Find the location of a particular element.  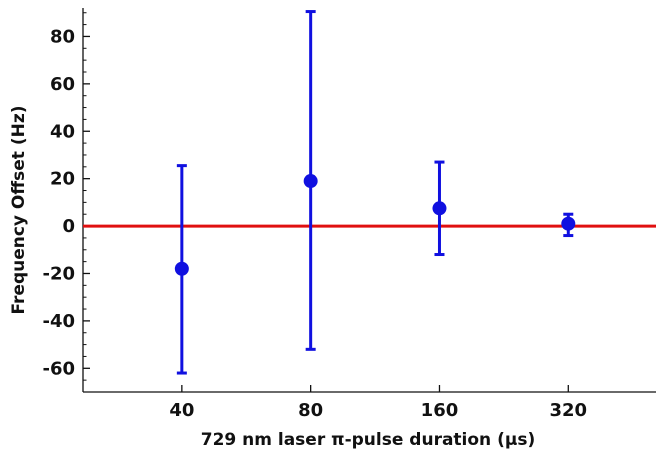

x-tick-label: 40 is located at coordinates (181, 410).